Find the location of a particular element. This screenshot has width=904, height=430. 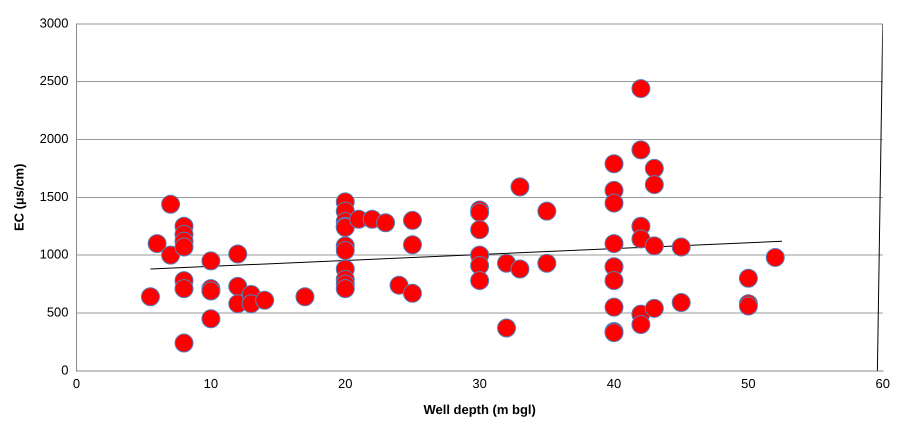

y-axis-title: EC (µs/cm) is located at coordinates (18, 198).